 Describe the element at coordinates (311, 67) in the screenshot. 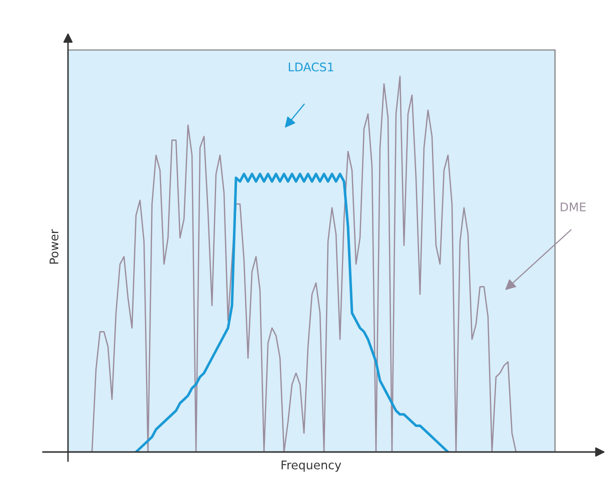

I see `text: LDACS1` at that location.